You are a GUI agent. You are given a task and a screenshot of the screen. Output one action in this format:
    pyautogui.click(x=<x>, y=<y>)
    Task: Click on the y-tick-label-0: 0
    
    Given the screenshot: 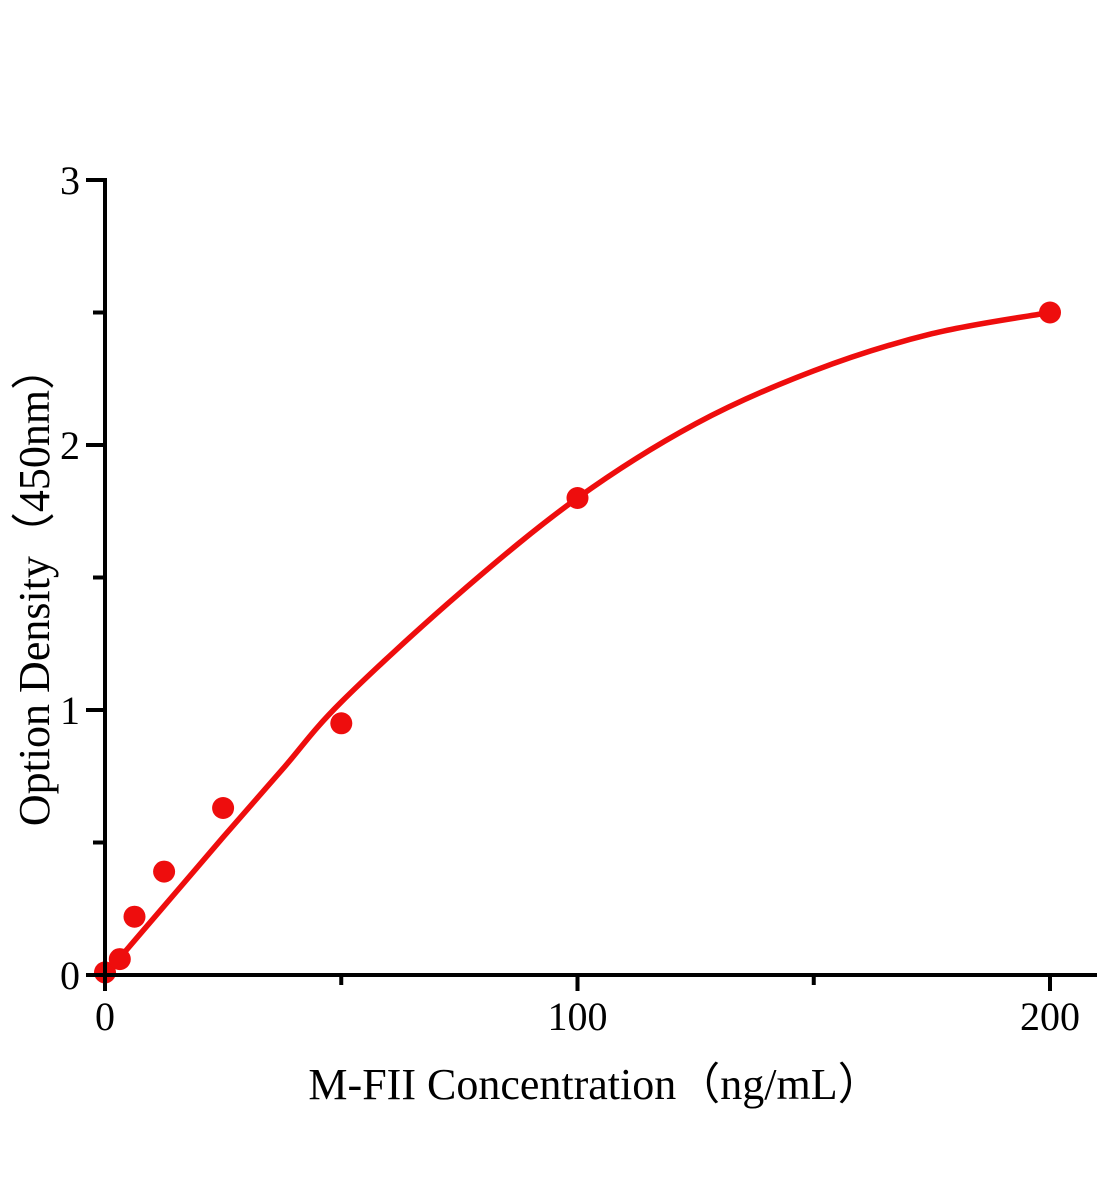 What is the action you would take?
    pyautogui.click(x=70, y=975)
    